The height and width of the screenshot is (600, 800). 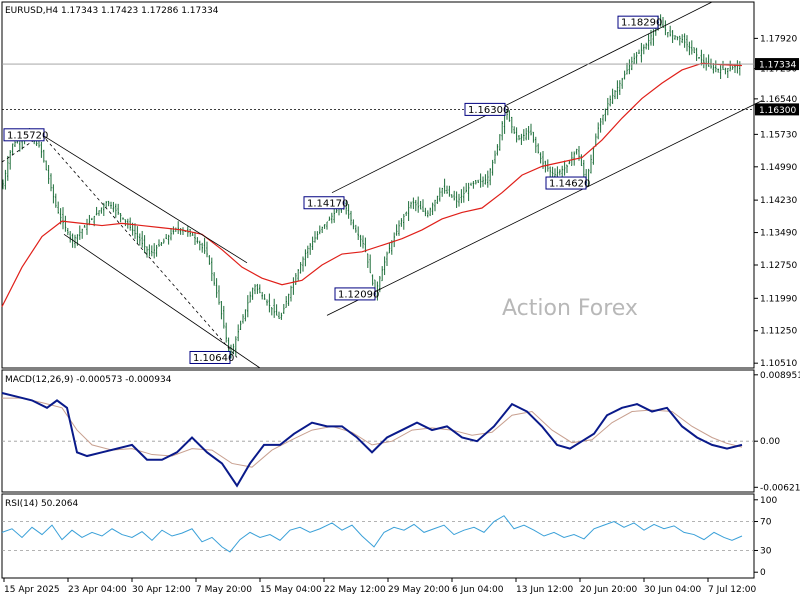 What do you see at coordinates (778, 201) in the screenshot?
I see `price-tick-label: 1.14230` at bounding box center [778, 201].